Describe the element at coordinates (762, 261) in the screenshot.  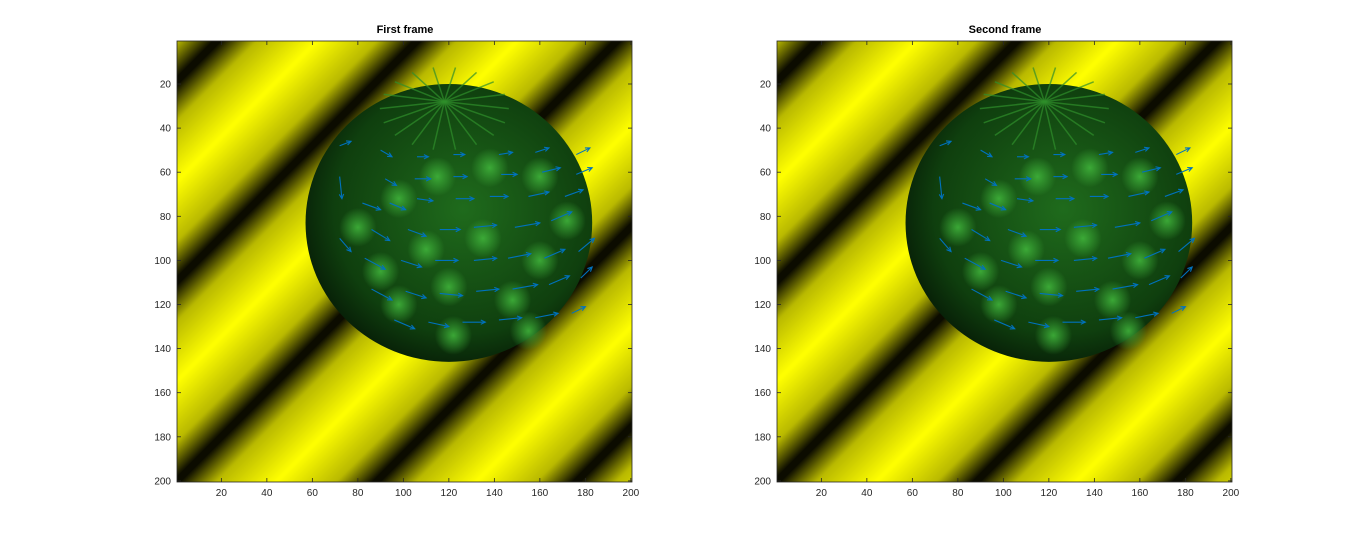
I see `y-tick-label: 100` at that location.